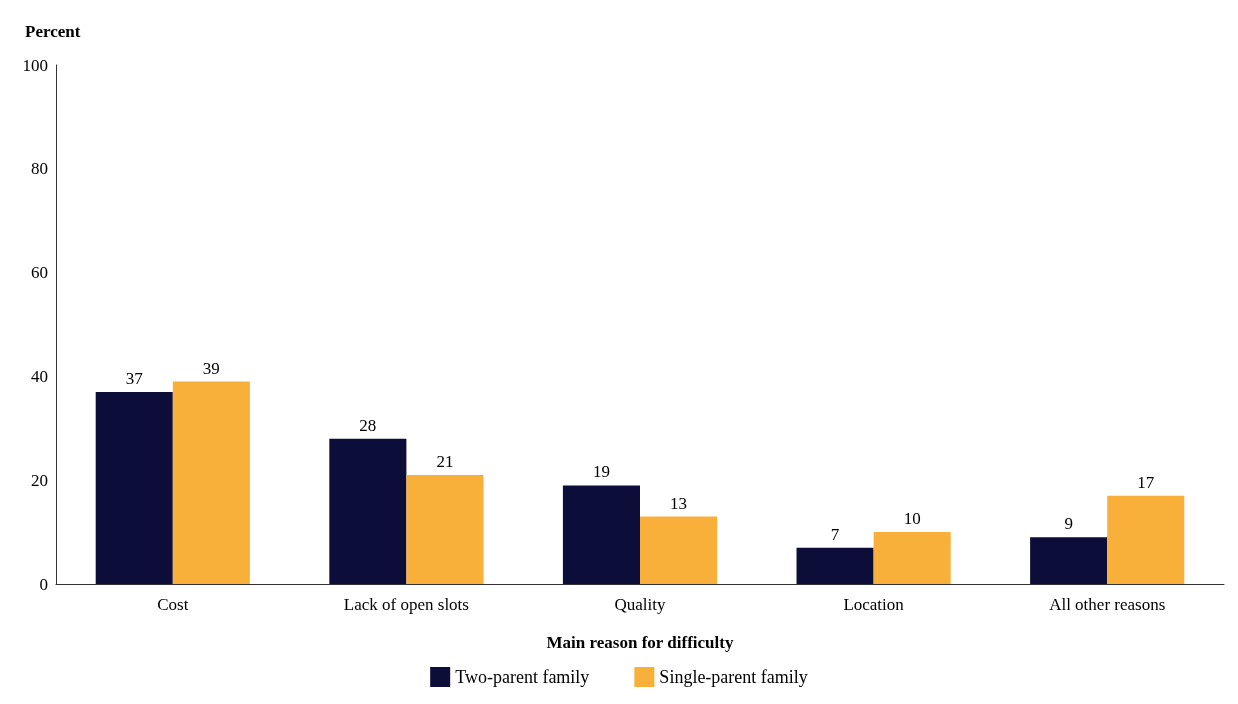 This screenshot has height=704, width=1238. I want to click on data-label: 7, so click(835, 534).